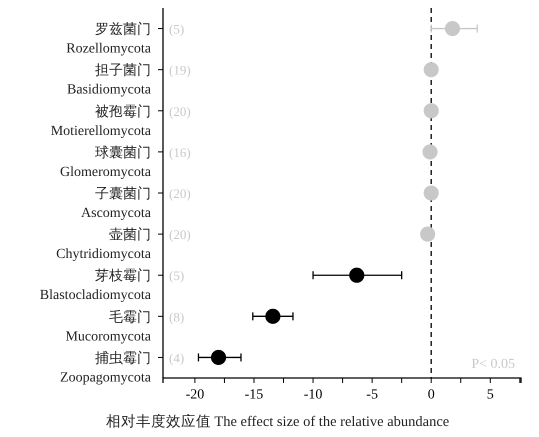 This screenshot has height=437, width=539. I want to click on y-tick-label: 芽枝霉门 Blastocladiomycota, so click(96, 286).